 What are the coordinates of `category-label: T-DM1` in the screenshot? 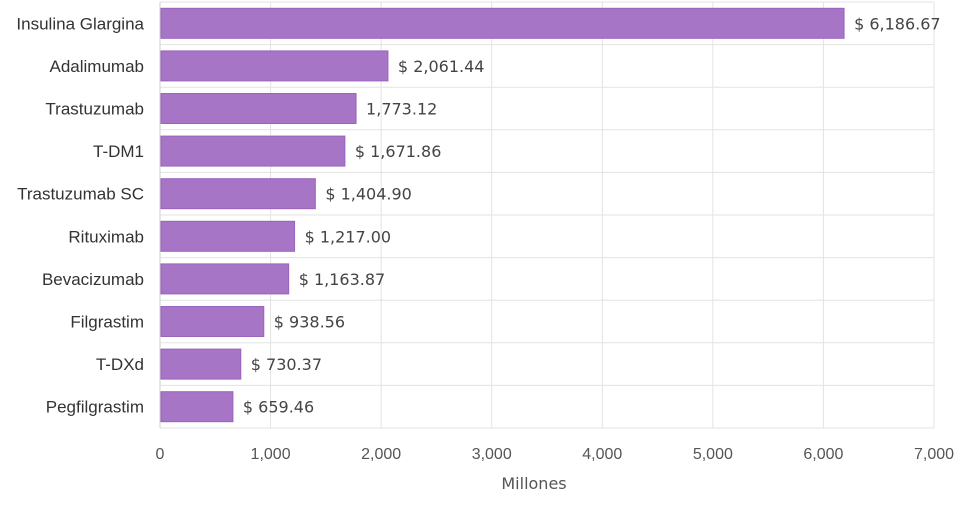 It's located at (118, 151).